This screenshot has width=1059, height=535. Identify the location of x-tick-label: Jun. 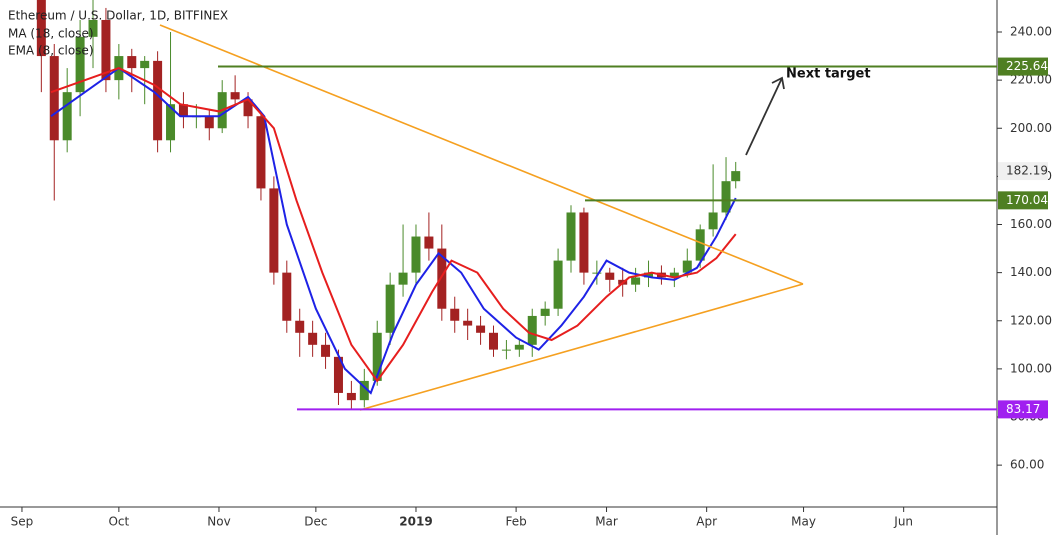
(903, 522).